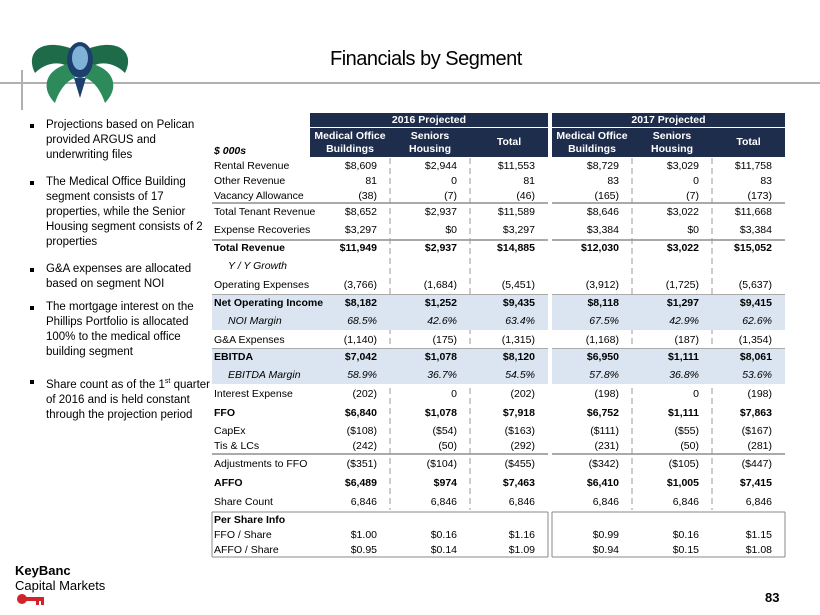  Describe the element at coordinates (262, 285) in the screenshot. I see `row-label: Operating Expenses` at that location.